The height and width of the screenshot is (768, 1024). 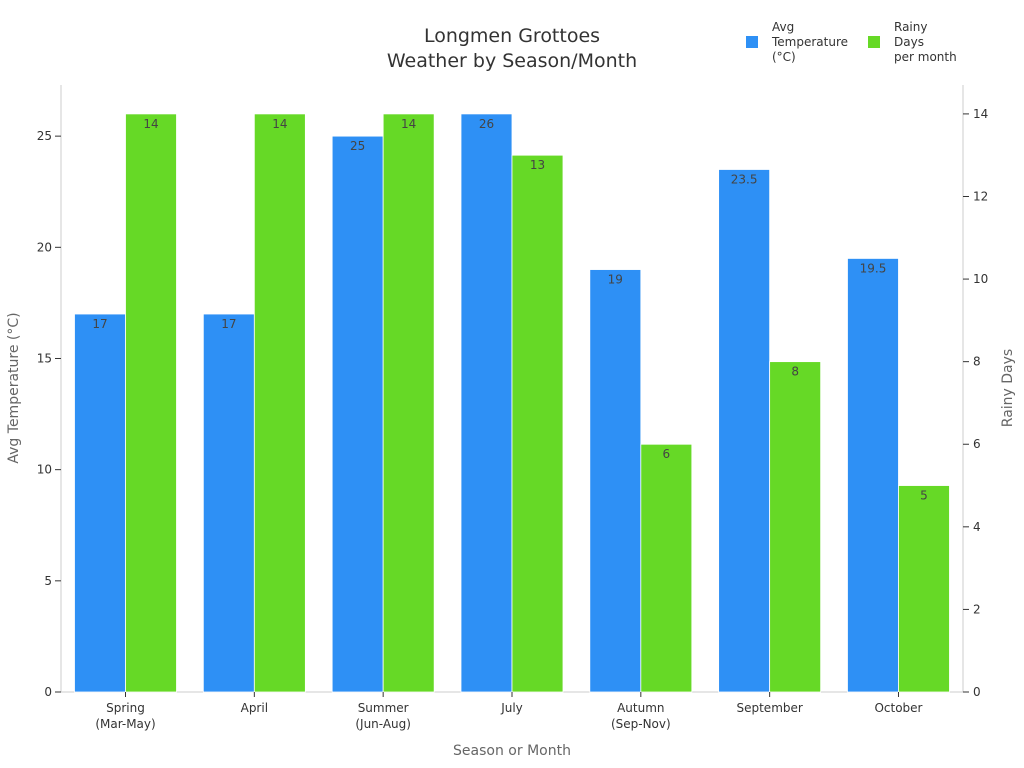 I want to click on data-label-rainy-days: 6, so click(x=666, y=454).